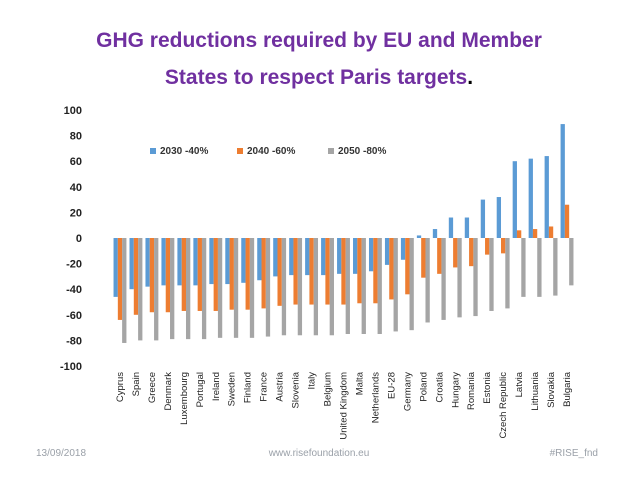 Image resolution: width=638 pixels, height=479 pixels. I want to click on bar-2030-cyprus, so click(115, 267).